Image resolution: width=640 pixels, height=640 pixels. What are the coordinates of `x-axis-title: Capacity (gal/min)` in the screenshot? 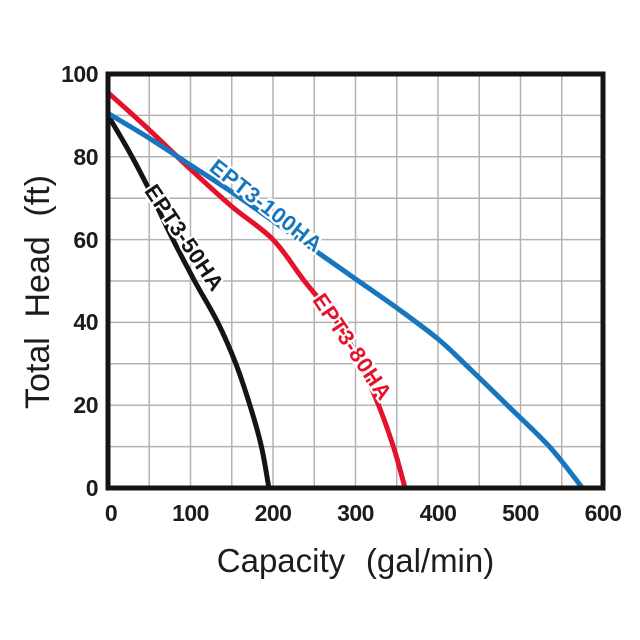 It's located at (355, 560).